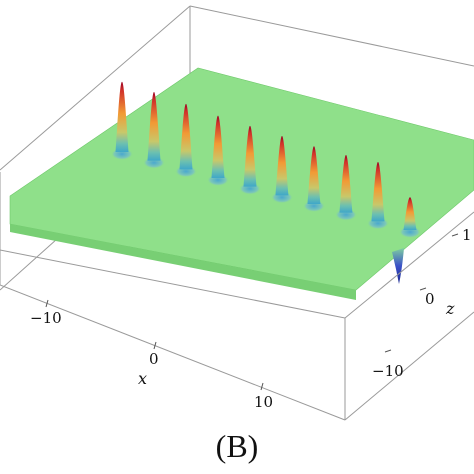 This screenshot has height=474, width=474. I want to click on z-axis-label: z, so click(450, 308).